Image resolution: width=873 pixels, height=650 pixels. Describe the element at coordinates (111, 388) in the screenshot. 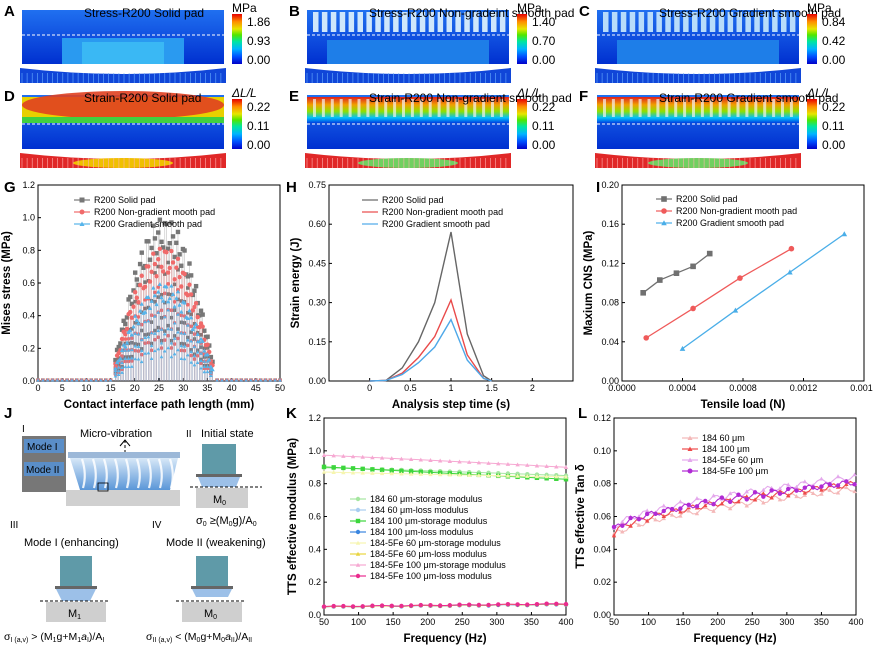

I see `x-tick-label: 15` at that location.